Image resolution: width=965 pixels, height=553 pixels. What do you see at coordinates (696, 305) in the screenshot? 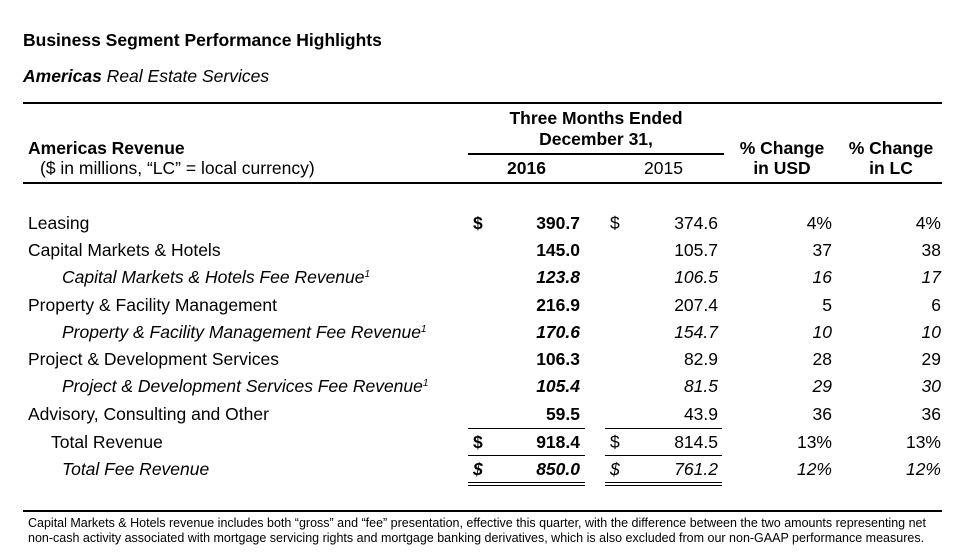
I see `value-2015: 207.4` at bounding box center [696, 305].